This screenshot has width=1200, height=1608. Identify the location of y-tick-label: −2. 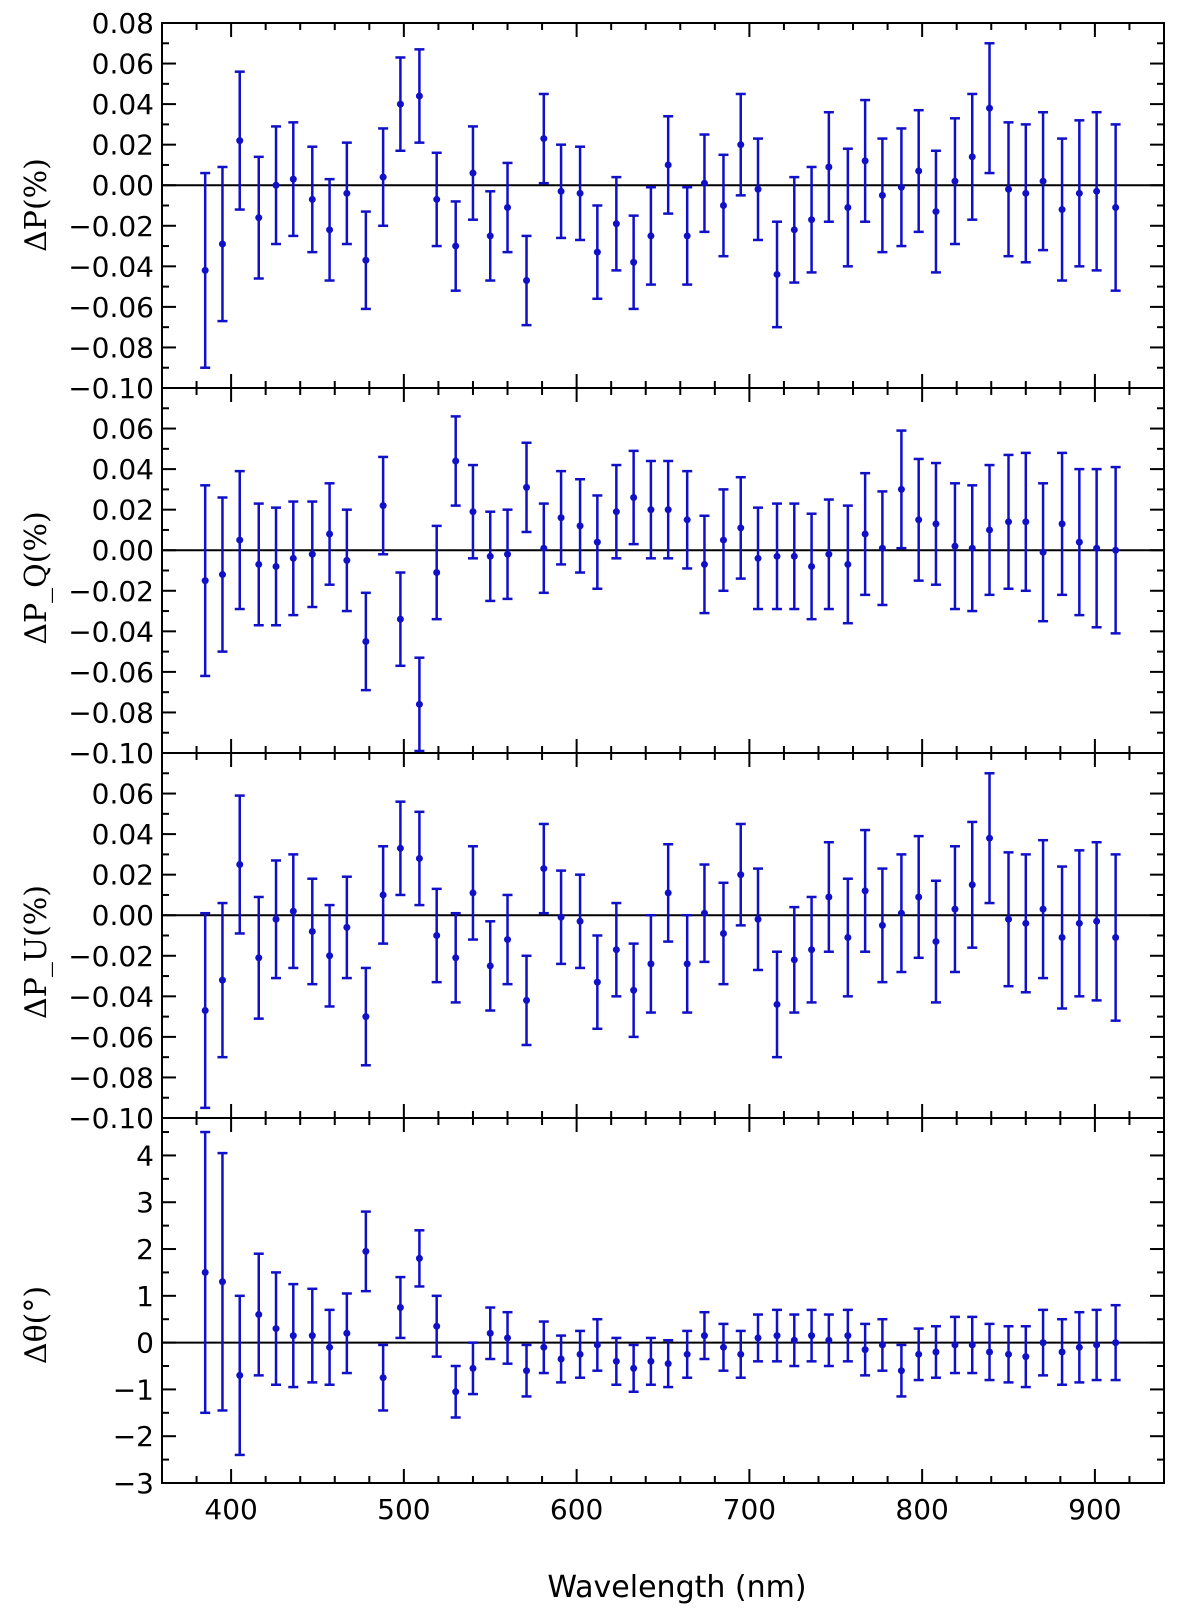
(133, 1436).